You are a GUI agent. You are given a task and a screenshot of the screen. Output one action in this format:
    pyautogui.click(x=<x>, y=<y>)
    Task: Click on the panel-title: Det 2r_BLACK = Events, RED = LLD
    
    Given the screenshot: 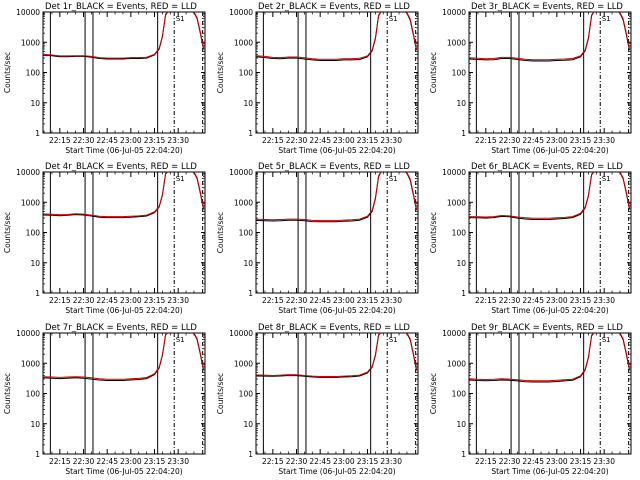 What is the action you would take?
    pyautogui.click(x=334, y=7)
    